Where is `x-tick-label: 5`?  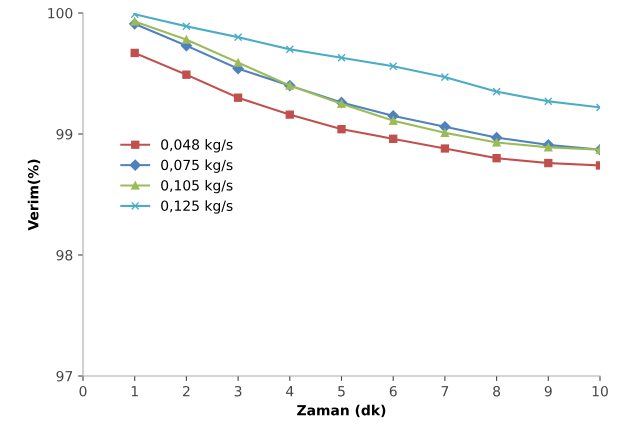 x-tick-label: 5 is located at coordinates (341, 391).